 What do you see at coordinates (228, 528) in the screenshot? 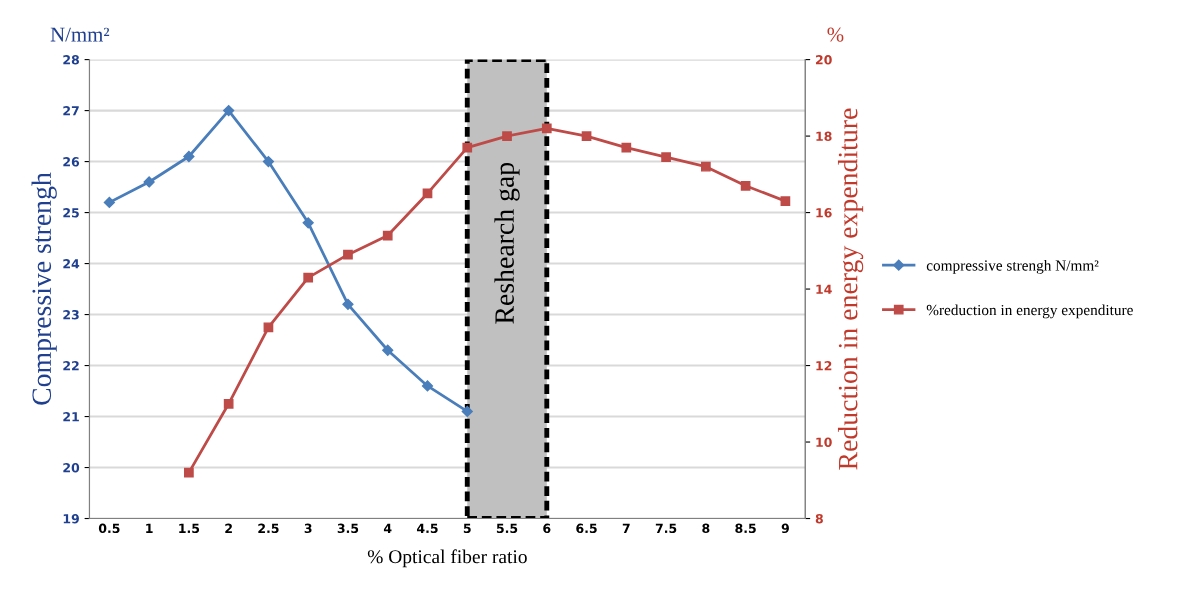
I see `x-tick-label: 2` at bounding box center [228, 528].